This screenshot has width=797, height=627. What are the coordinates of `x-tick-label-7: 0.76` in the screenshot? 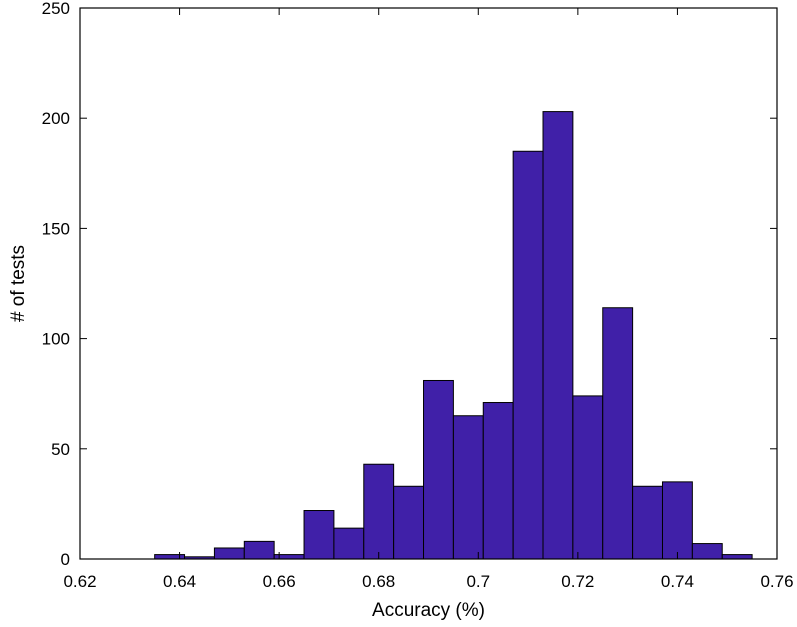 It's located at (776, 581).